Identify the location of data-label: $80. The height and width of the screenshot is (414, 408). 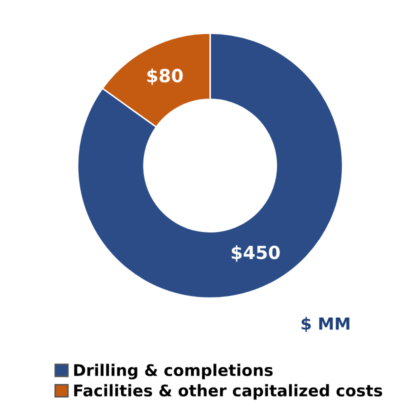
(165, 76).